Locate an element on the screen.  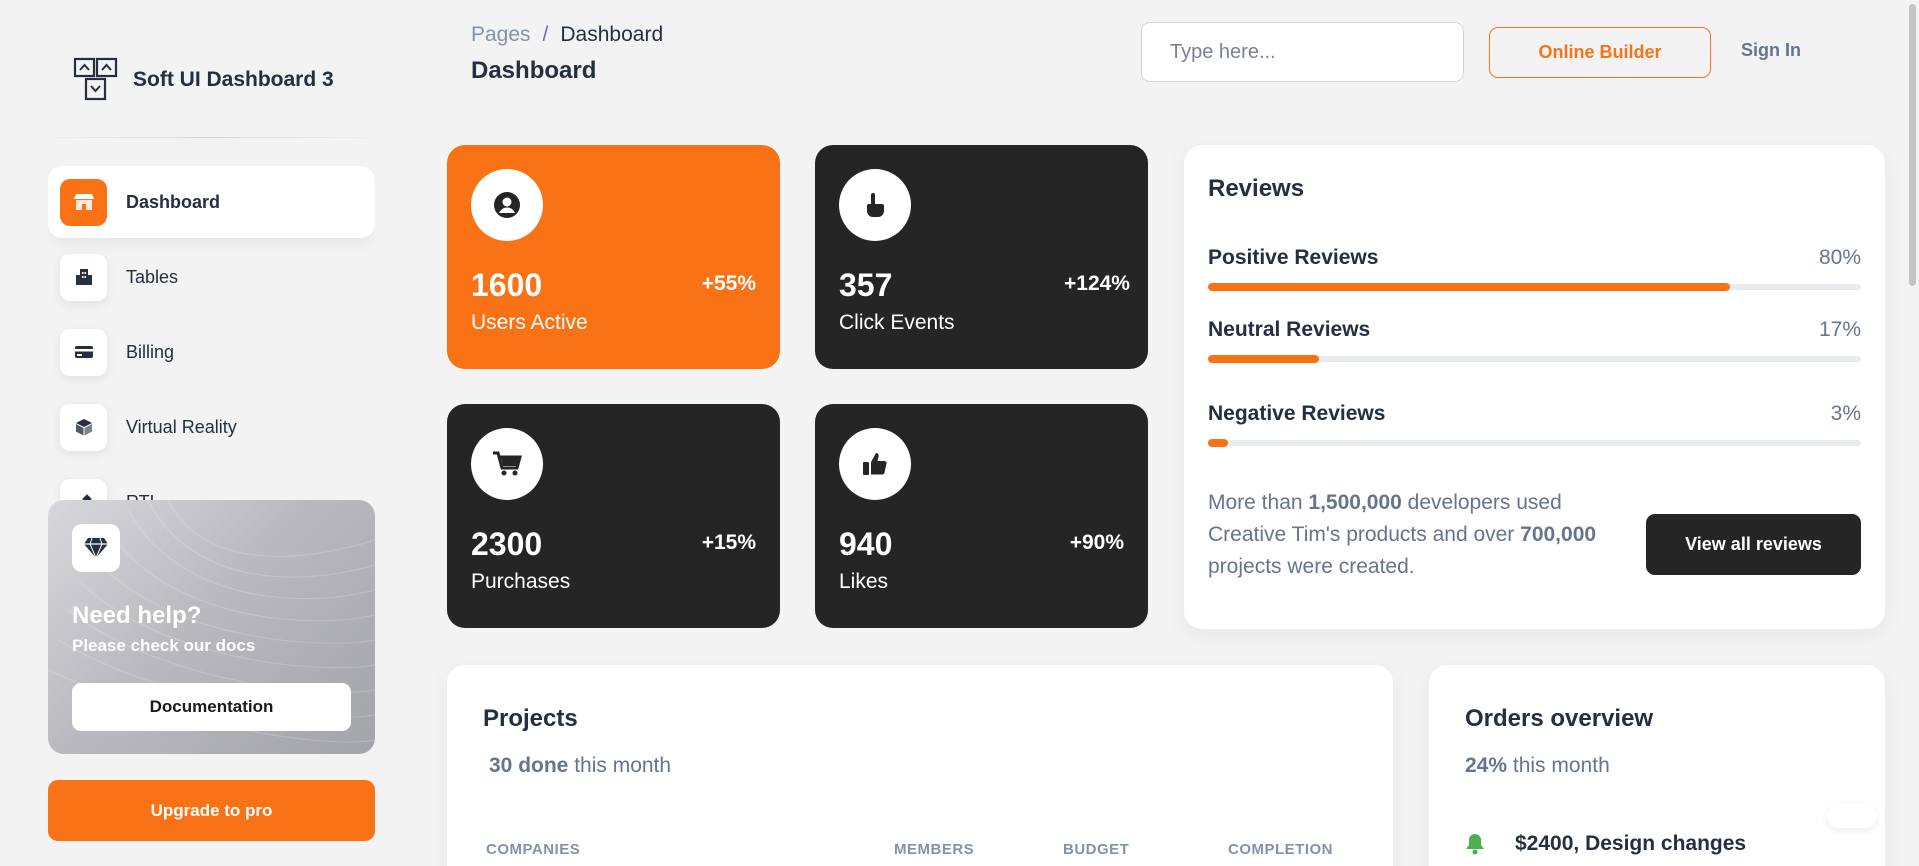
stat-card-click-events: 357 Click Events +124% is located at coordinates (981, 257).